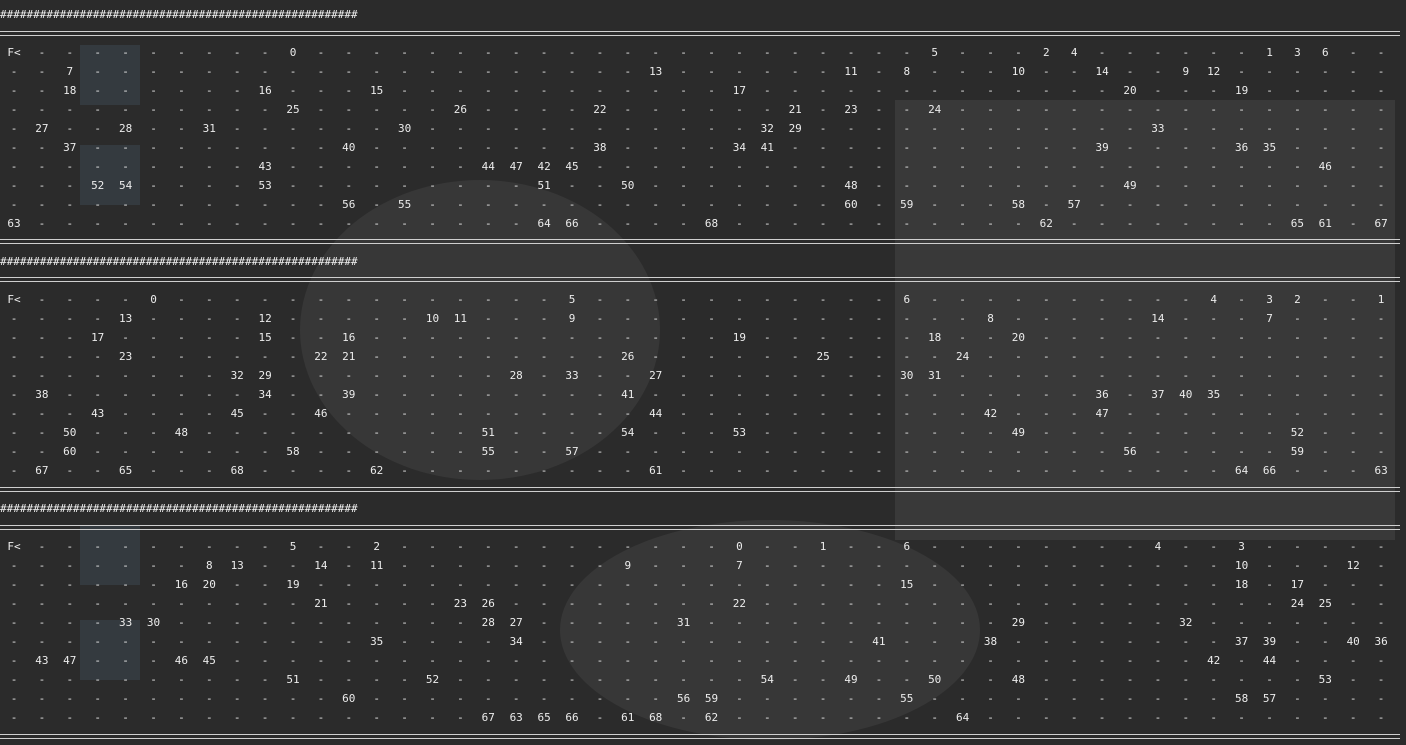  What do you see at coordinates (1074, 204) in the screenshot?
I see `grid-cell: 57` at bounding box center [1074, 204].